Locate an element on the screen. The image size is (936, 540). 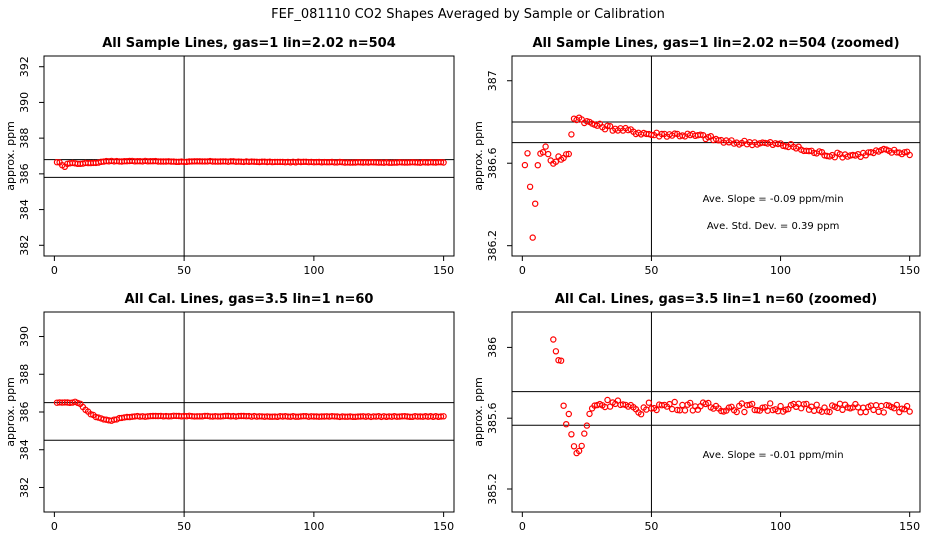
y-tick-label: 387 is located at coordinates (492, 80).